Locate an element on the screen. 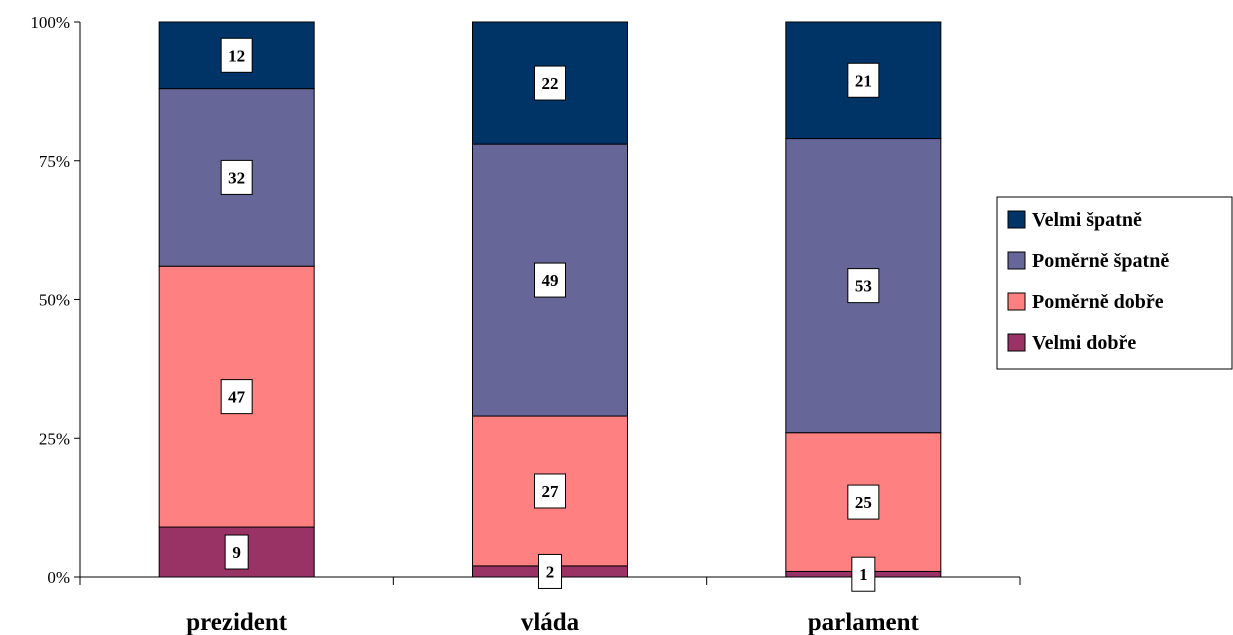 The height and width of the screenshot is (635, 1233). data-label: 1 is located at coordinates (863, 574).